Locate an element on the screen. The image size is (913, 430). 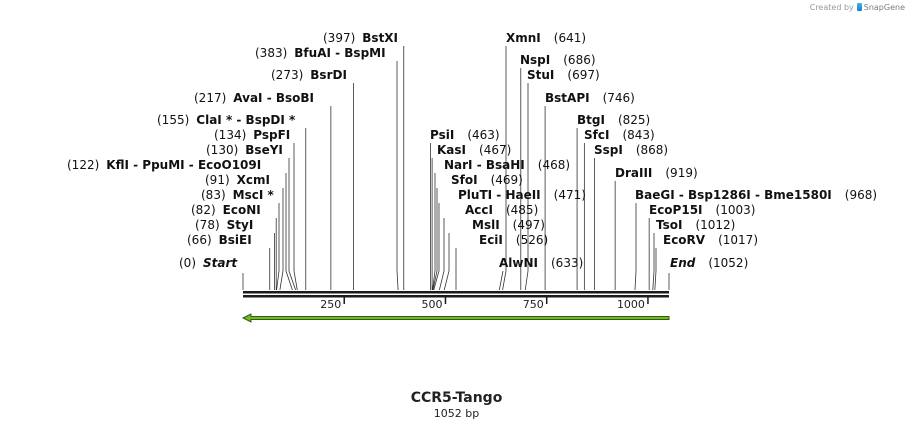
site-label: PsiI (463) is located at coordinates (465, 135).